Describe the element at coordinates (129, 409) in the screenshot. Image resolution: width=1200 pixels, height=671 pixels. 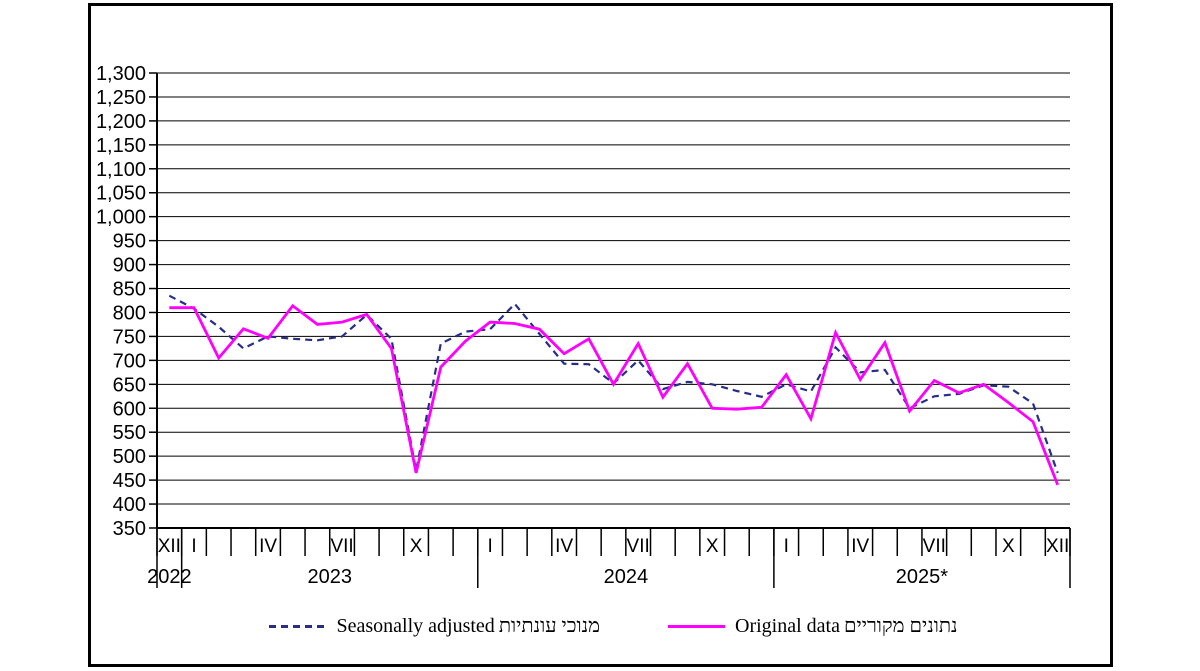
I see `y-axis-label: 600` at that location.